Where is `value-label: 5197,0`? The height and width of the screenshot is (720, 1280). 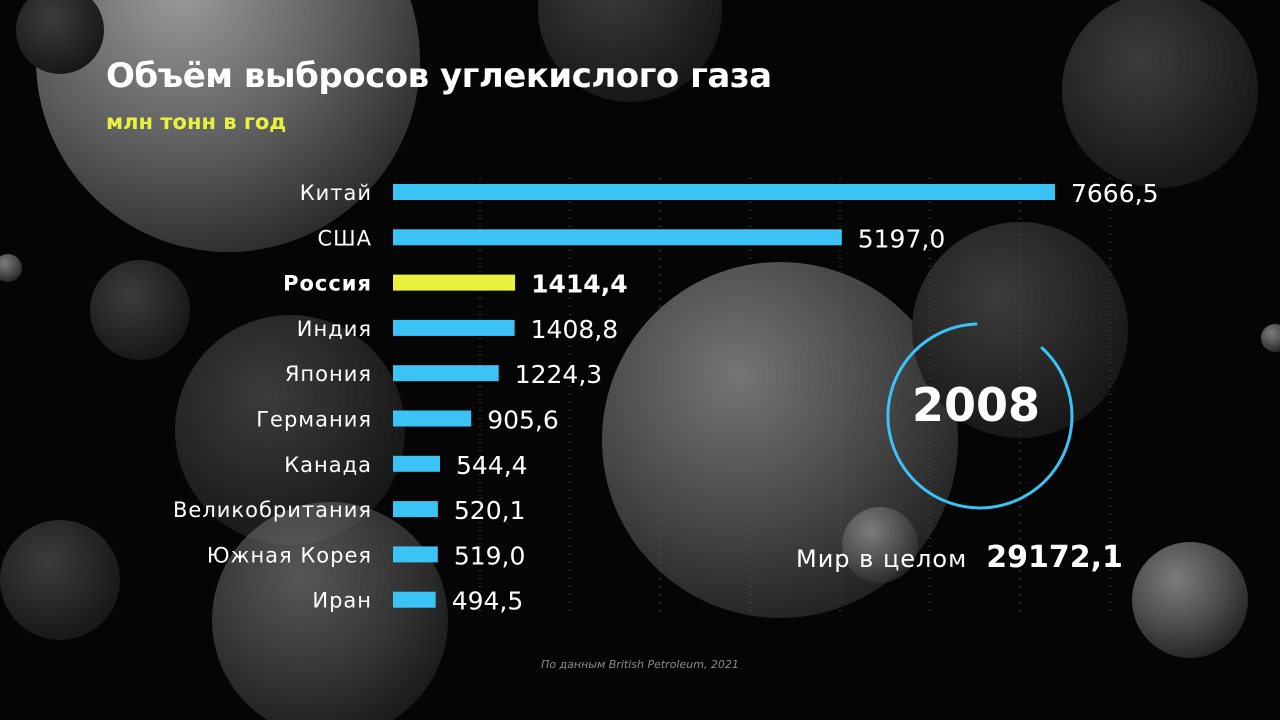
value-label: 5197,0 is located at coordinates (901, 238).